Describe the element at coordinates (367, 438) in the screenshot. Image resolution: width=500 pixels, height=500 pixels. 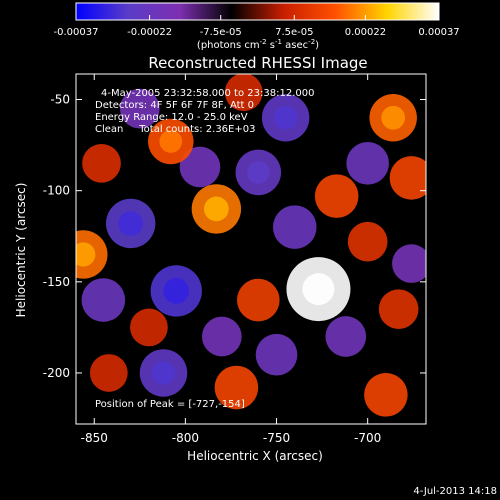
I see `x-tick-label: -700` at that location.